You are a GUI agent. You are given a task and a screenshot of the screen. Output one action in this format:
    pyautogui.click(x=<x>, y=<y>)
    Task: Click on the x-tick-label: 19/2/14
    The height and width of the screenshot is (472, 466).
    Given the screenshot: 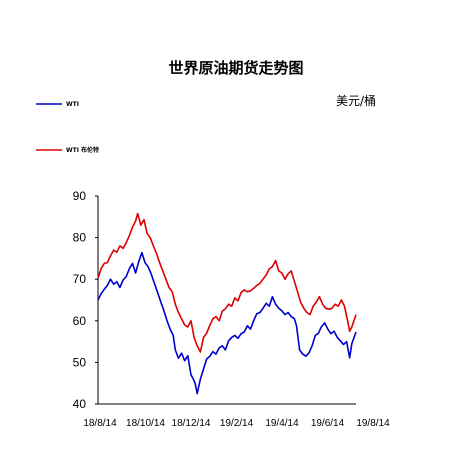 What is the action you would take?
    pyautogui.click(x=237, y=423)
    